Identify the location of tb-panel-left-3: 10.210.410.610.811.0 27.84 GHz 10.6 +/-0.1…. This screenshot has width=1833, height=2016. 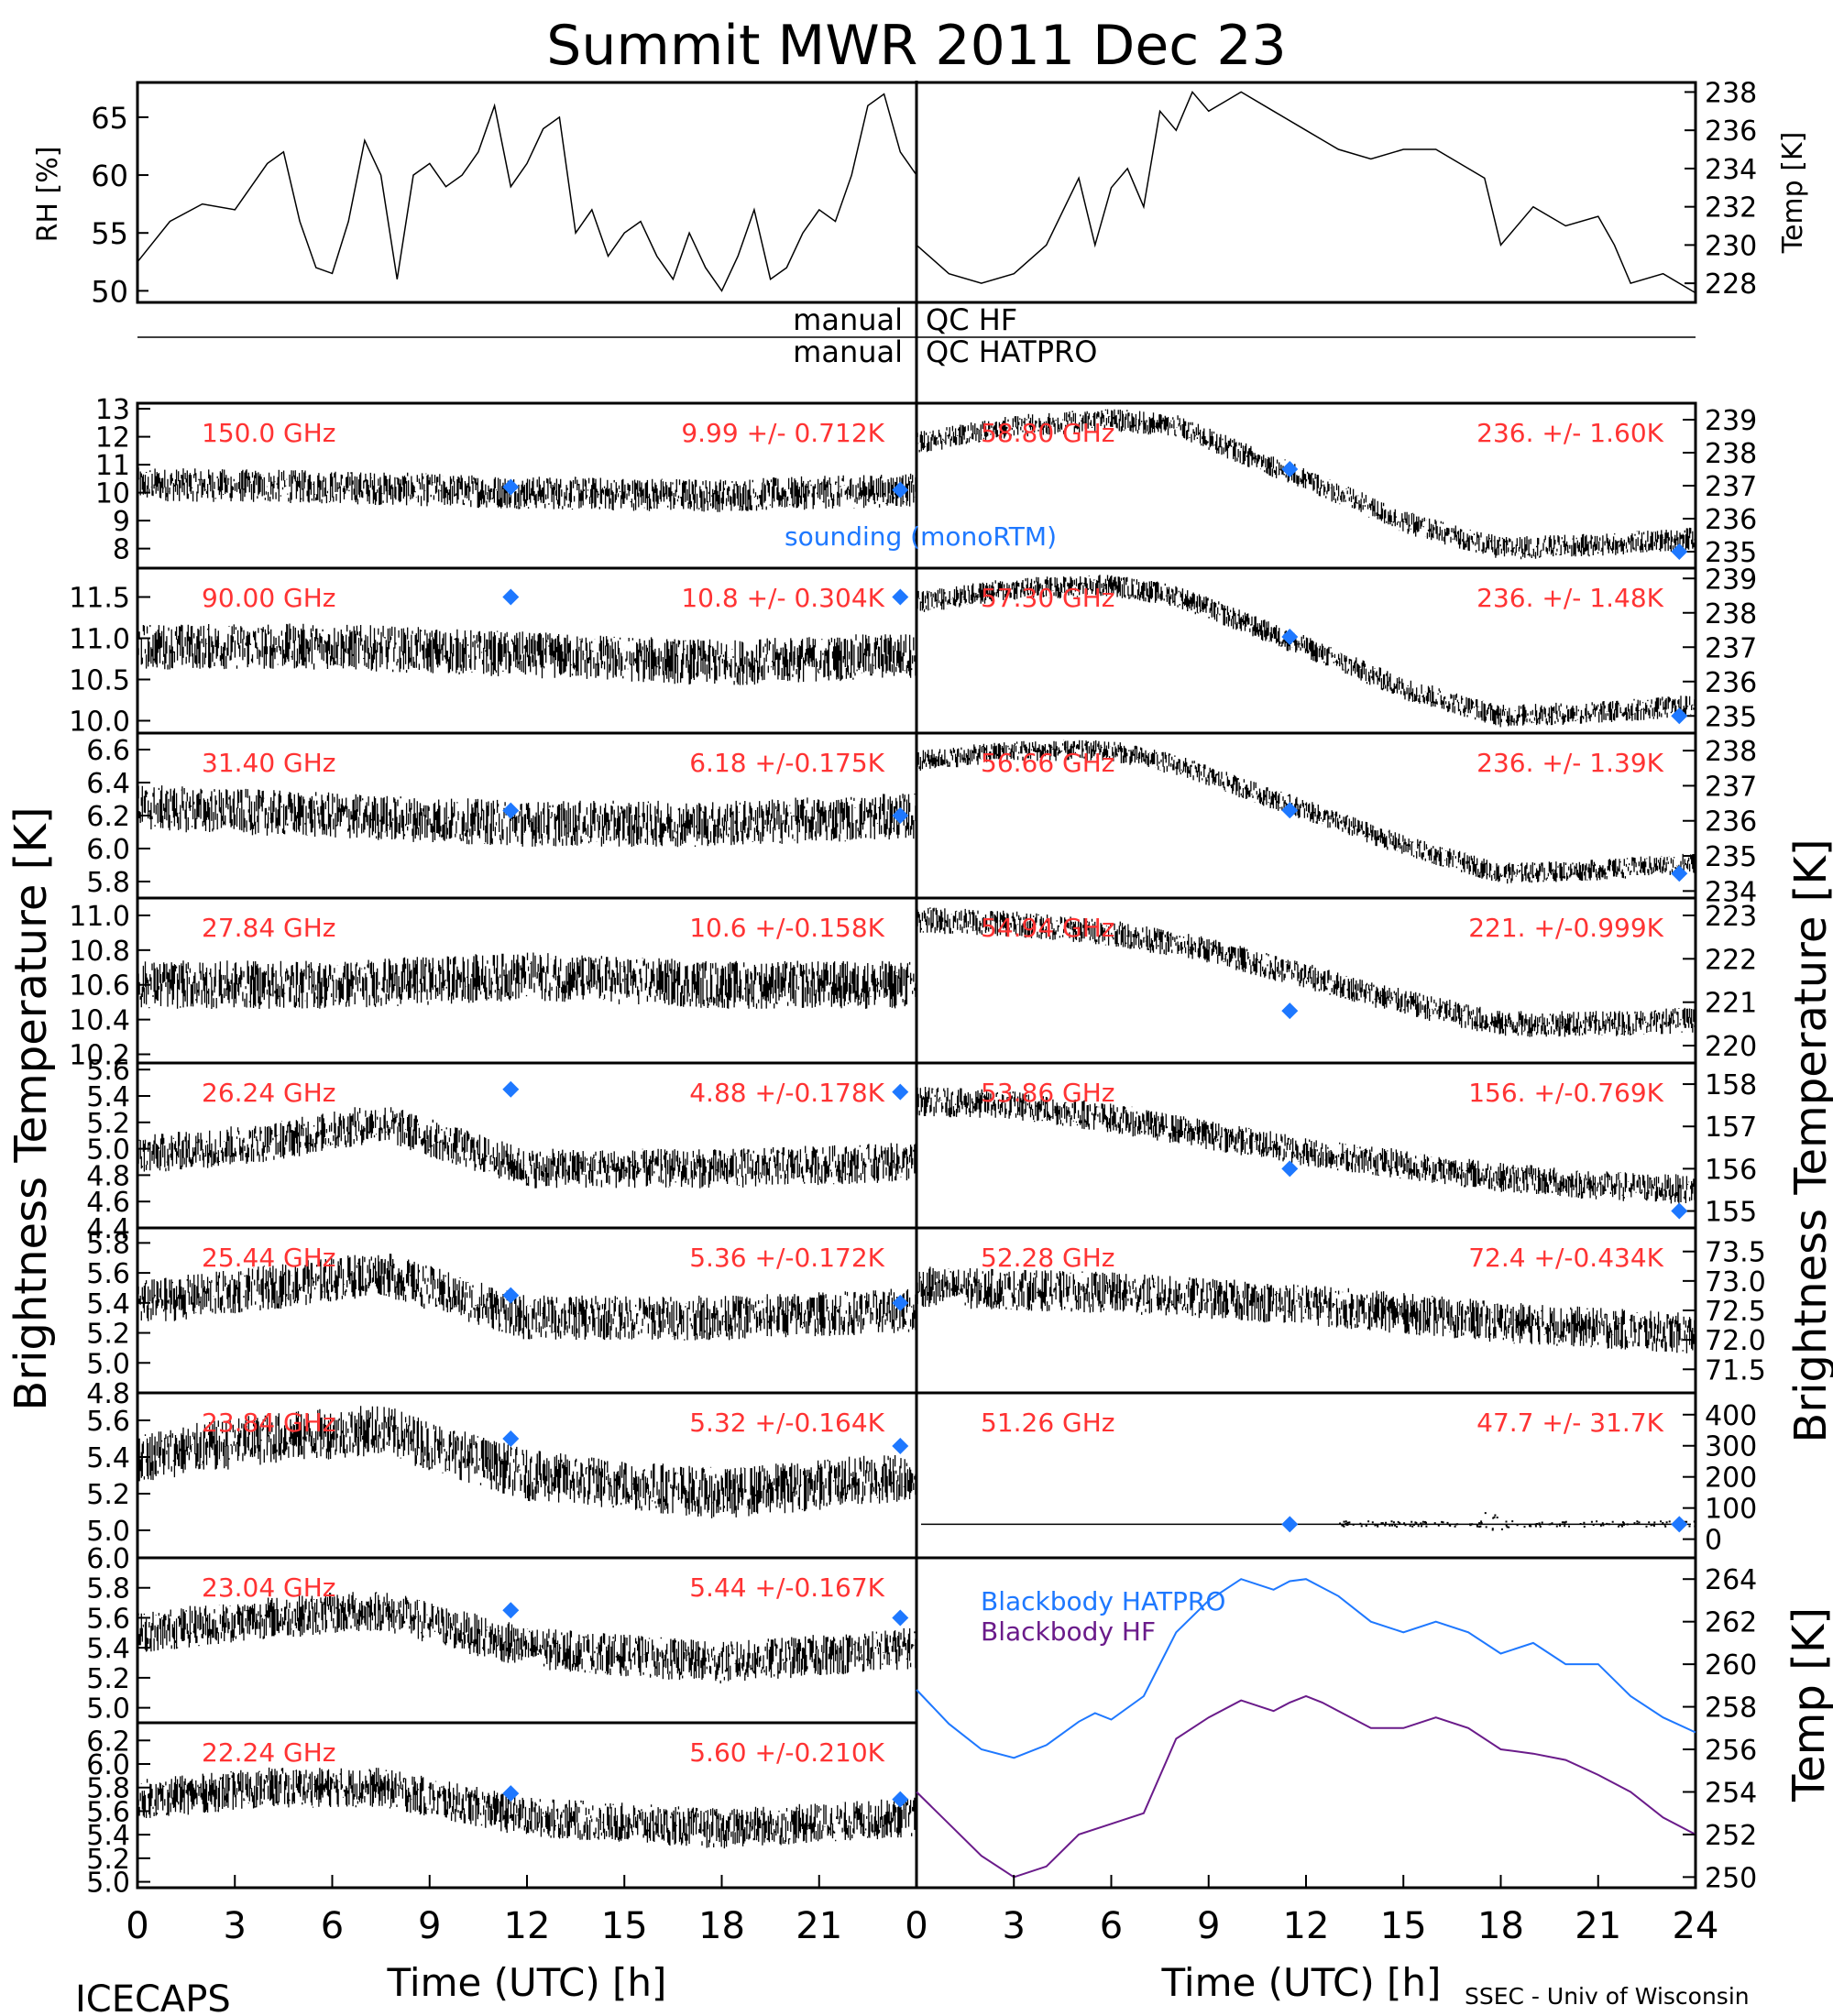
(493, 984).